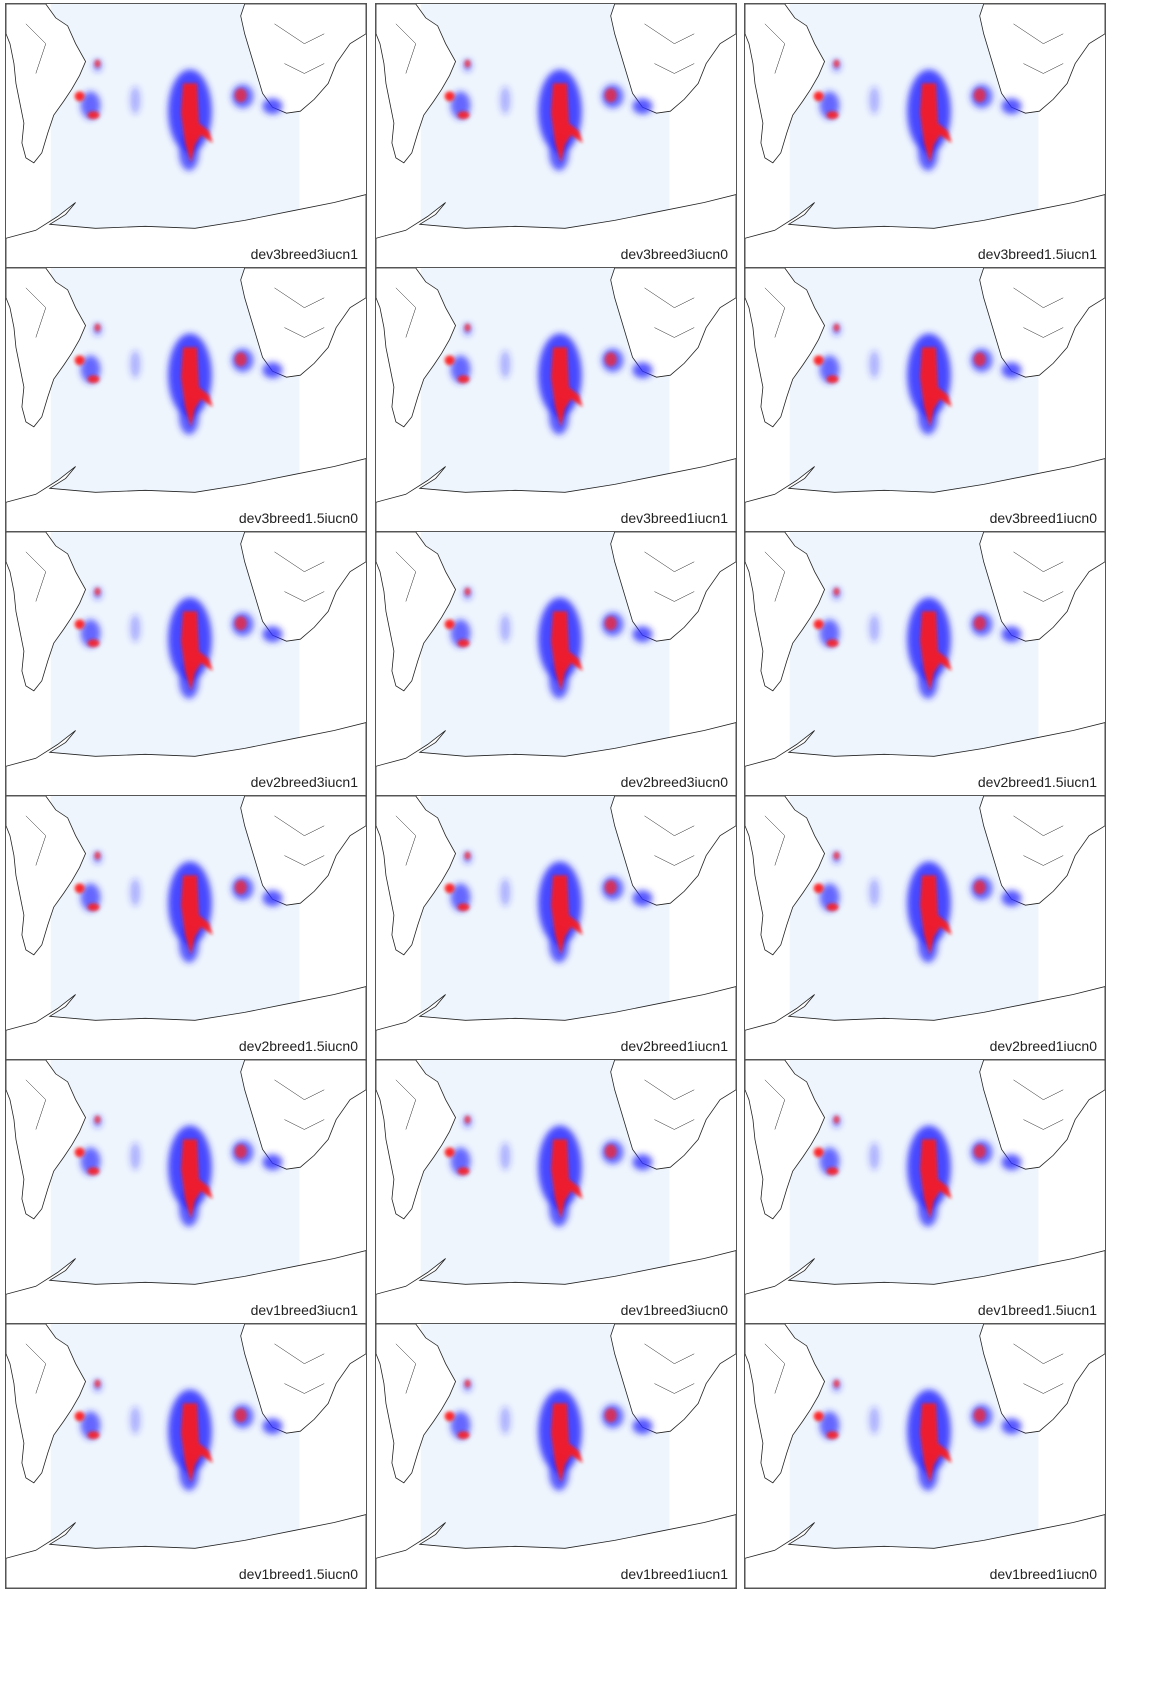 The height and width of the screenshot is (1704, 1169). I want to click on panel-label: dev1breed3iucn0, so click(674, 1310).